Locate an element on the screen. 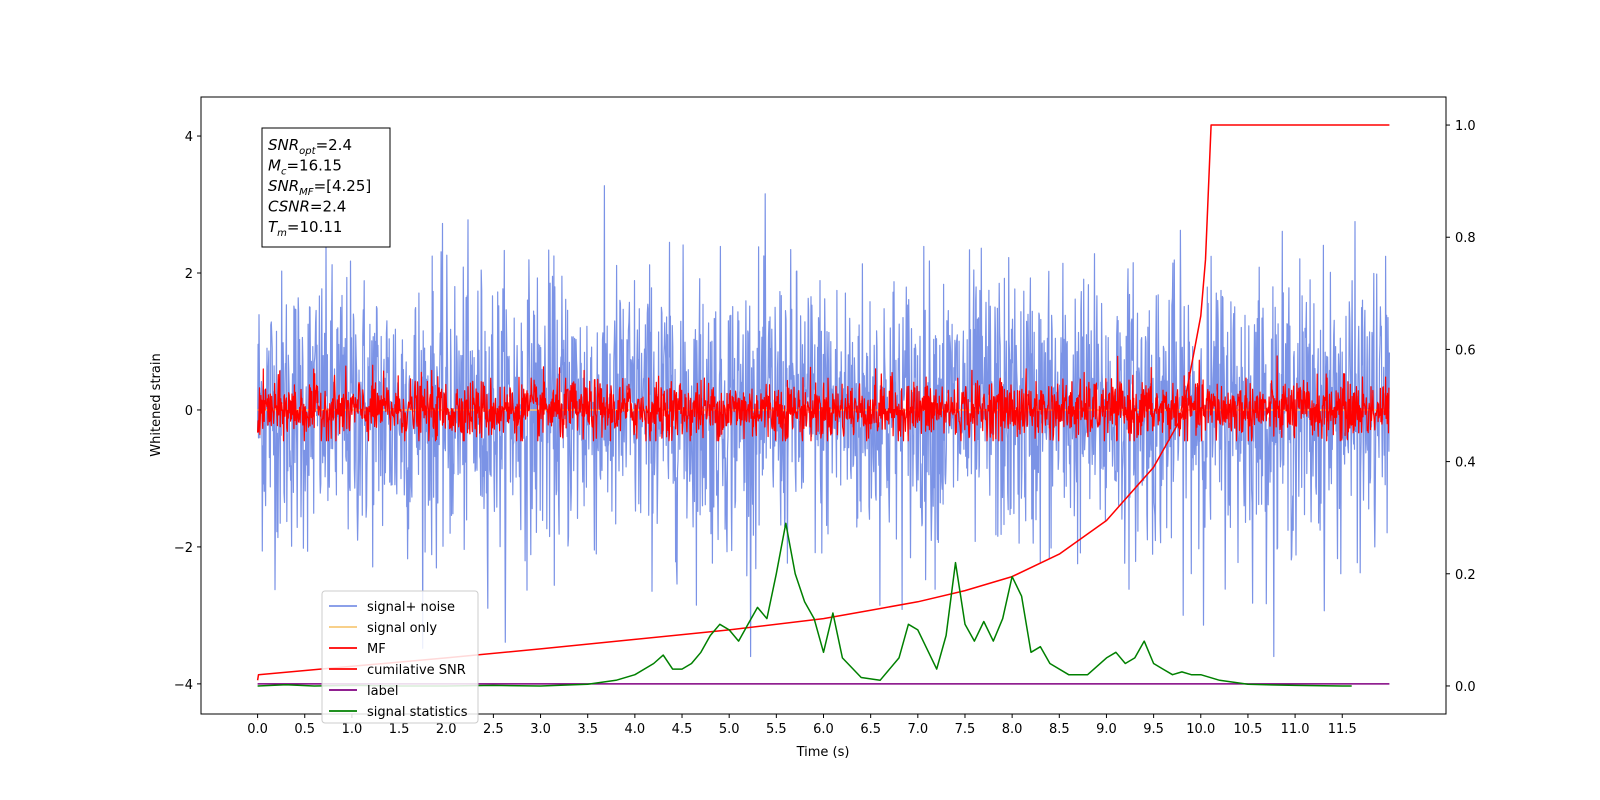 The height and width of the screenshot is (800, 1600). y-right-tick-label: 0.2 is located at coordinates (1465, 575).